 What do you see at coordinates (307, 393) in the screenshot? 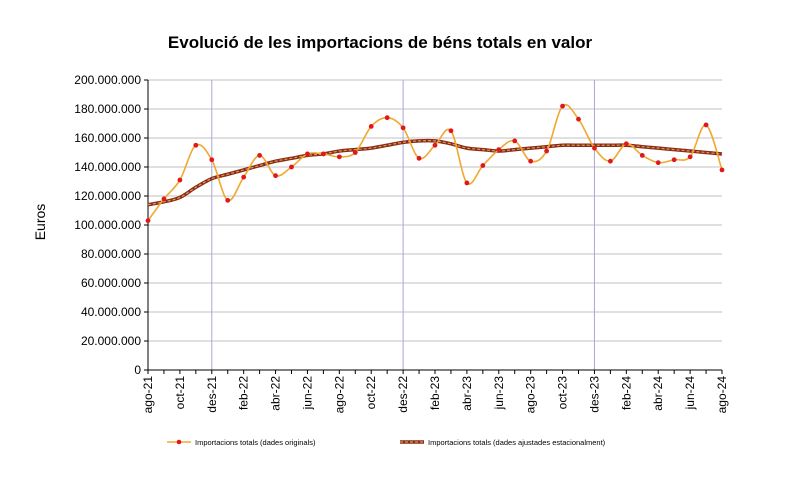
I see `x-tick-label: jun-22` at bounding box center [307, 393].